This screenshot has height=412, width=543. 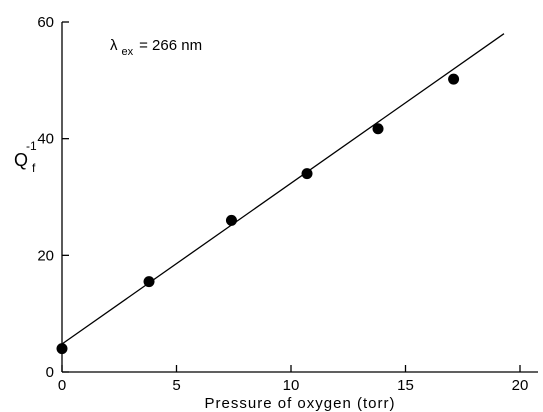 I want to click on excitation-wavelength-annotation: λ ex = 266 nm, so click(x=156, y=48).